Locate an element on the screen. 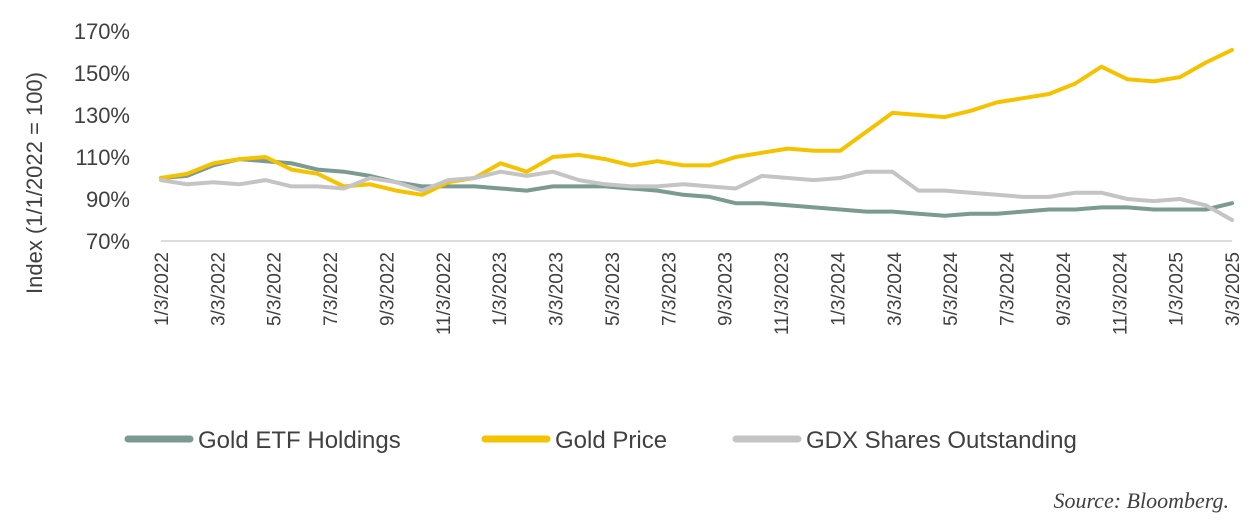 This screenshot has width=1255, height=526. legend-label-2: GDX Shares Outstanding is located at coordinates (941, 440).